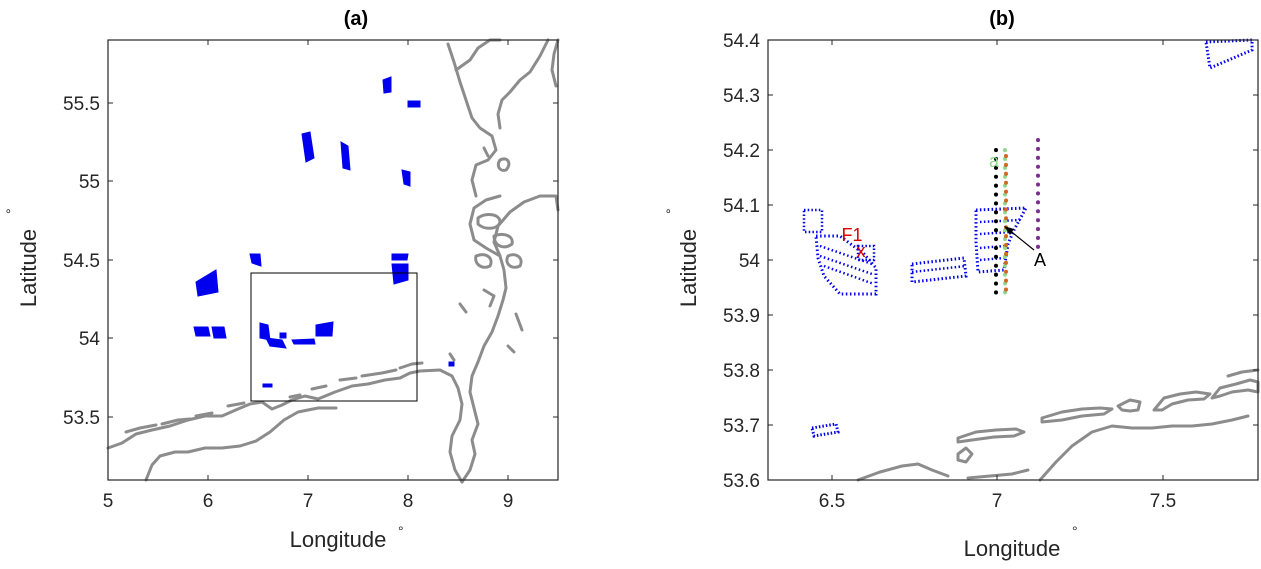 The image size is (1261, 569). What do you see at coordinates (338, 539) in the screenshot?
I see `panel-a-xlabel: Longitude` at bounding box center [338, 539].